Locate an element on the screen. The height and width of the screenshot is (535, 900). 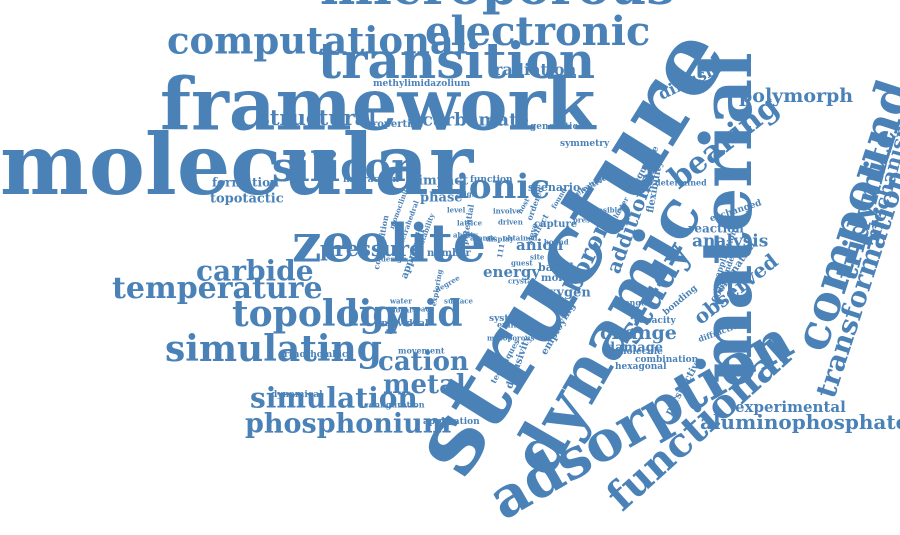
word-display: display is located at coordinates (500, 239).